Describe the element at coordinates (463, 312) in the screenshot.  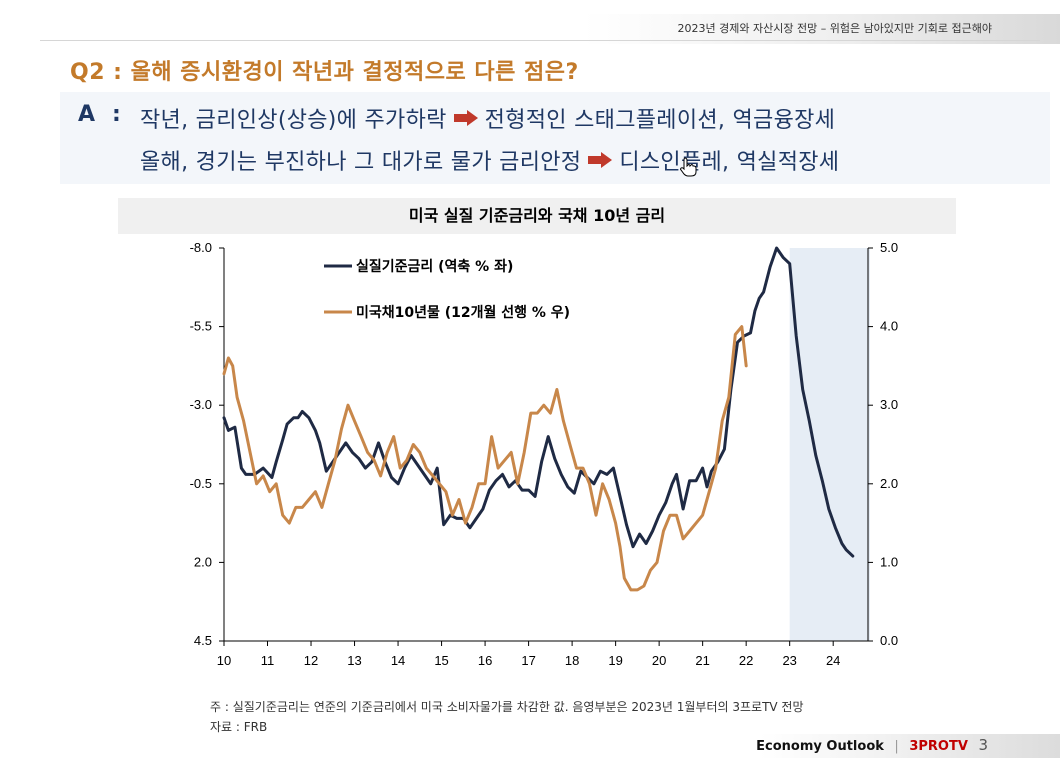
I see `legend-label: 미국채10년물 (12개월 선행 % 우)` at that location.